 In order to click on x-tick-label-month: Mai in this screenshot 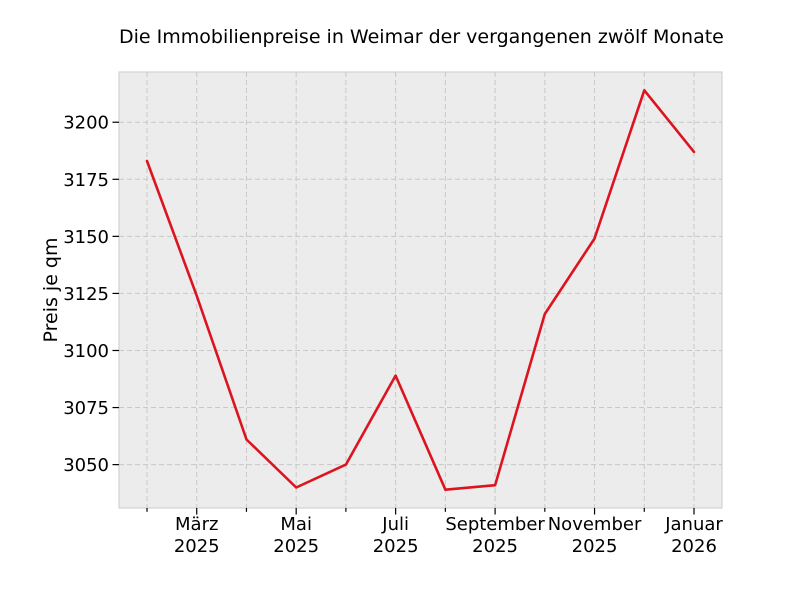, I will do `click(296, 524)`.